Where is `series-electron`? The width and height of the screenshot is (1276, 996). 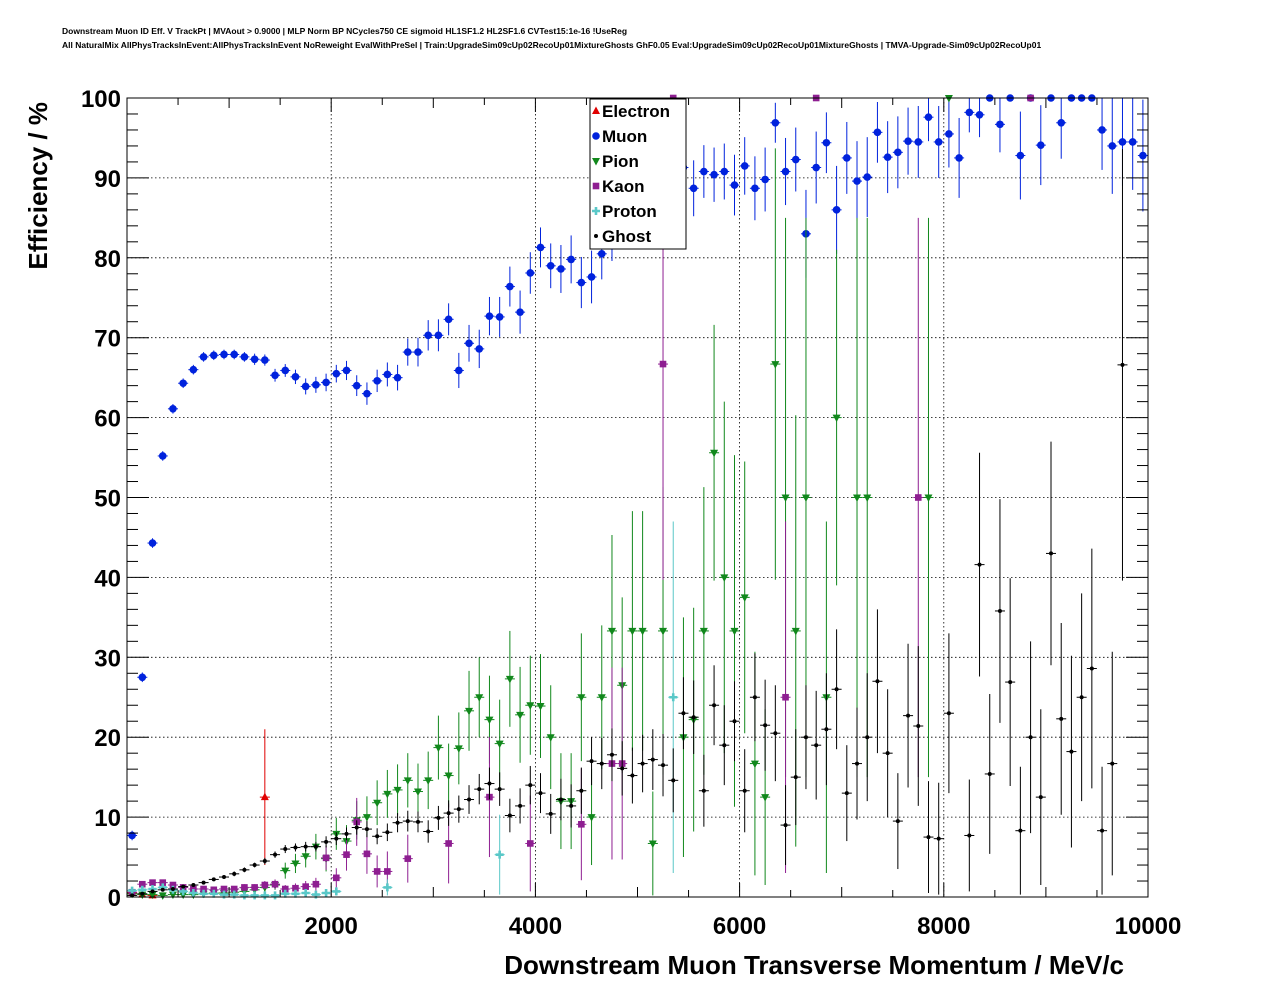
series-electron is located at coordinates (198, 814).